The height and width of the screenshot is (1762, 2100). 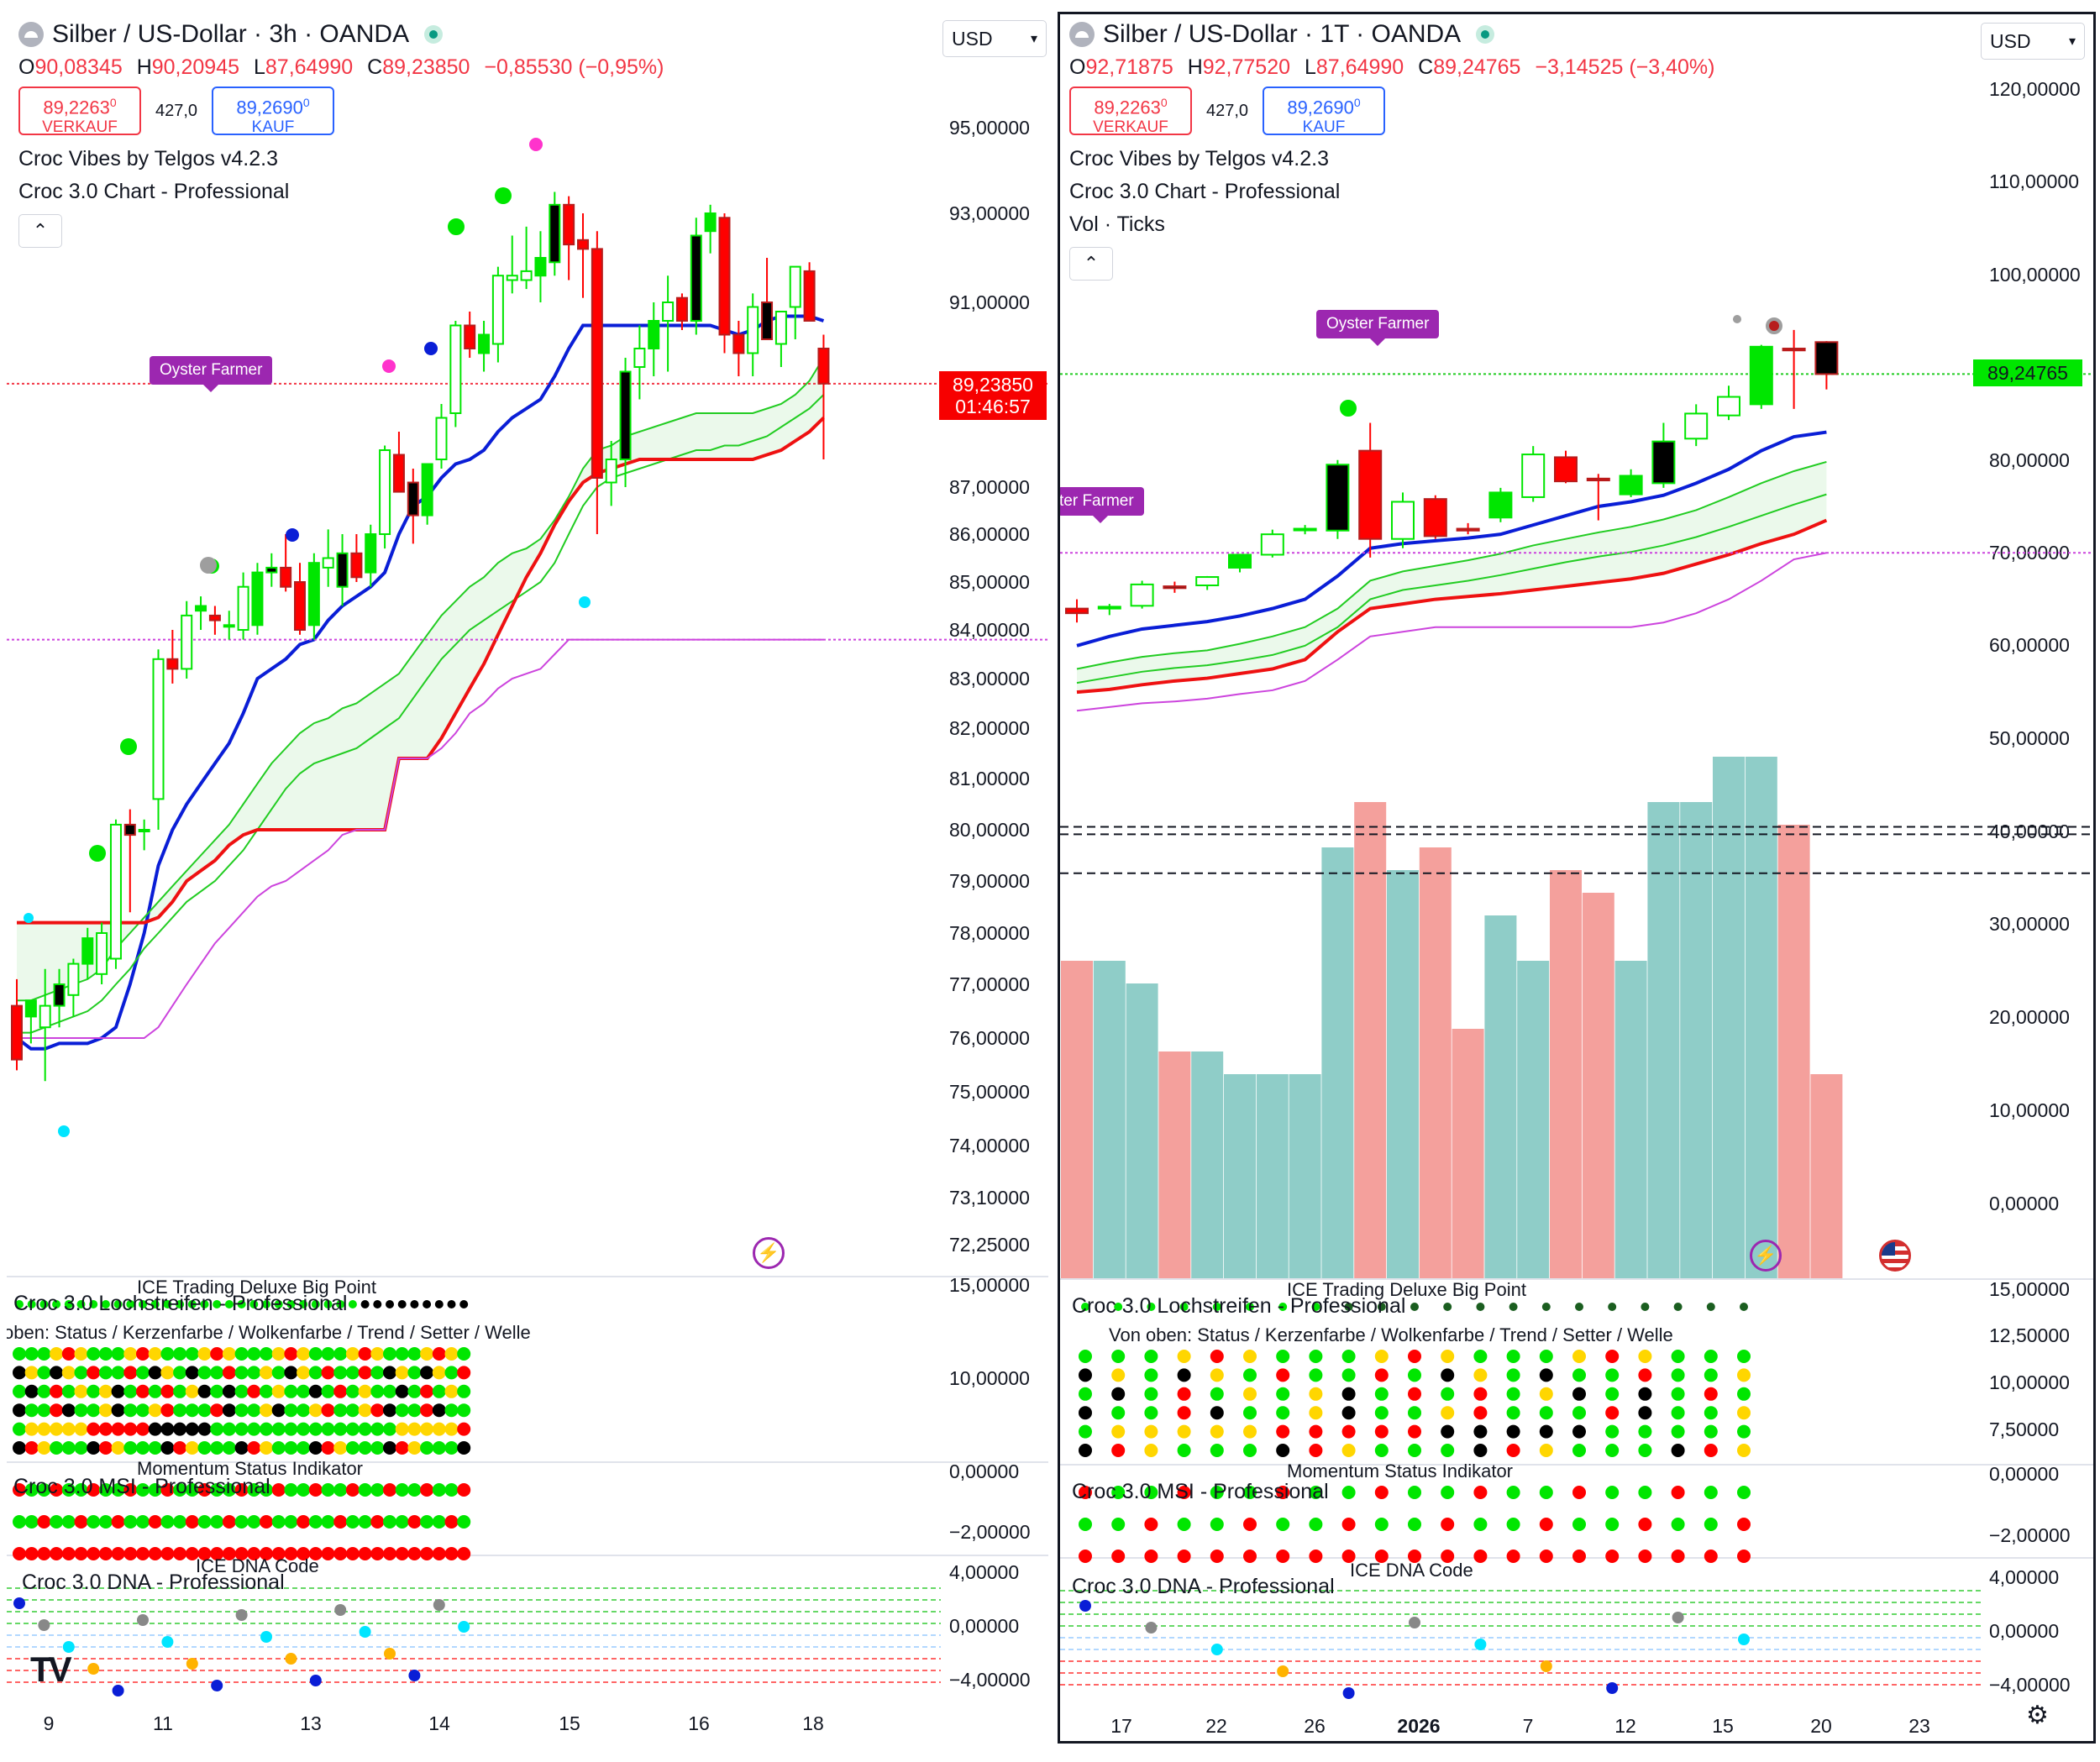 I want to click on tradingview-logo: TV, so click(x=51, y=1669).